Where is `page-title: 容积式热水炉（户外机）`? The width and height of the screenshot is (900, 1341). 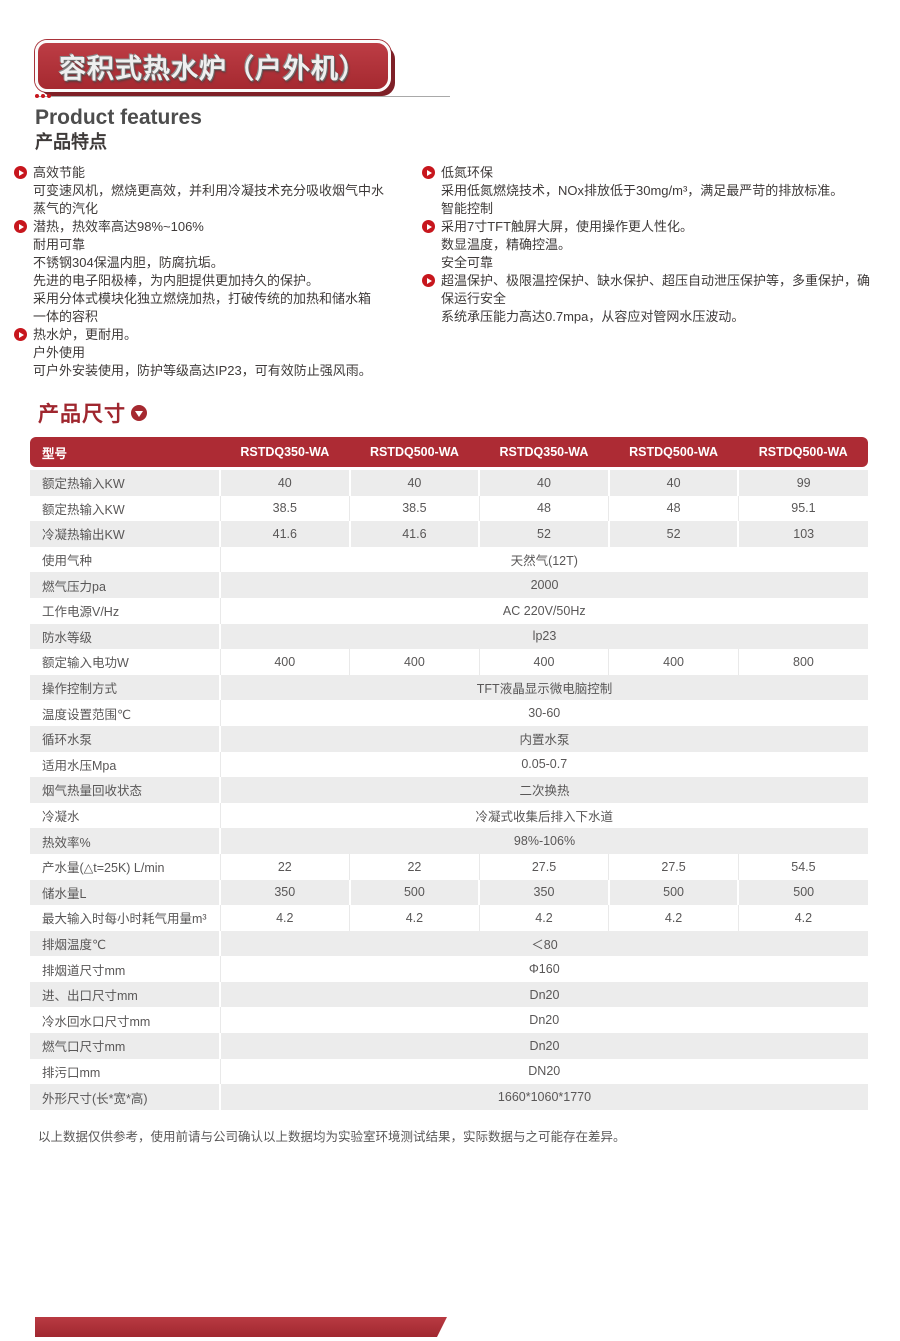 page-title: 容积式热水炉（户外机） is located at coordinates (213, 68).